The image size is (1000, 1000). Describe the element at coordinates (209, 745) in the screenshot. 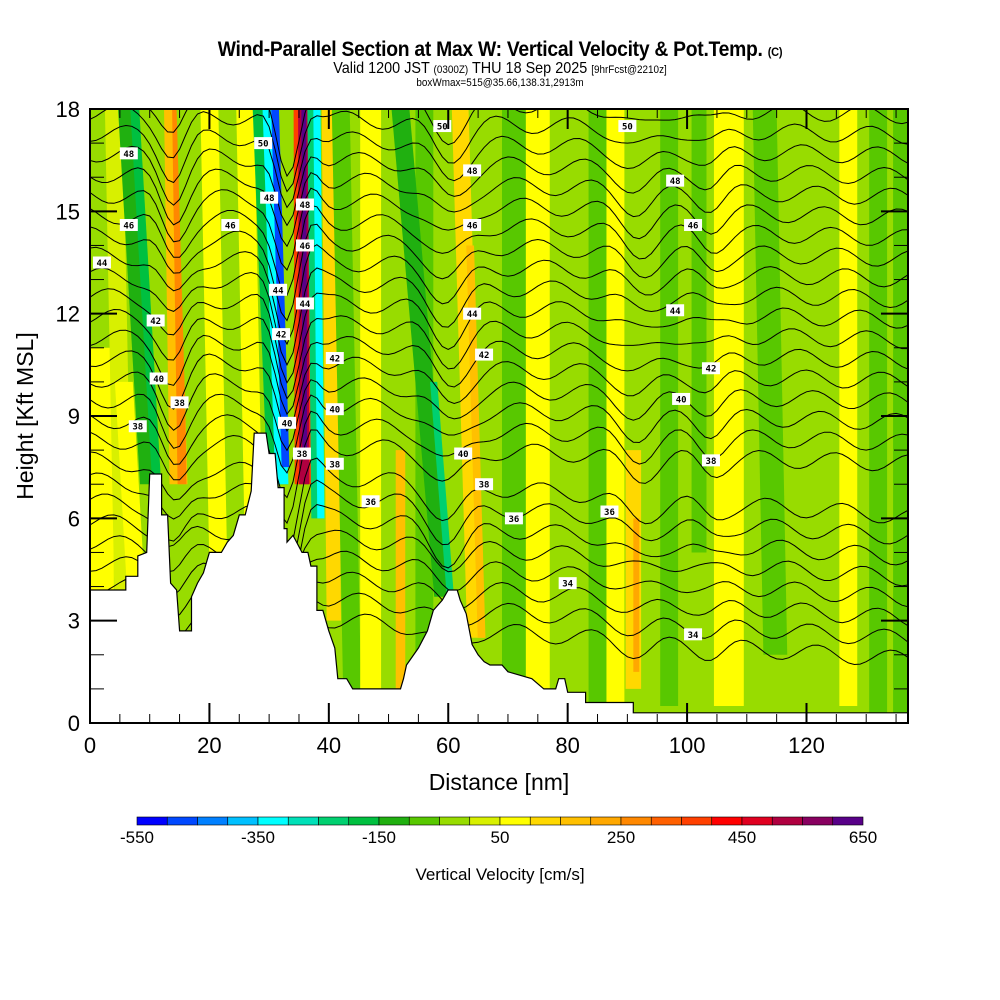

I see `x-tick-label: 20` at that location.